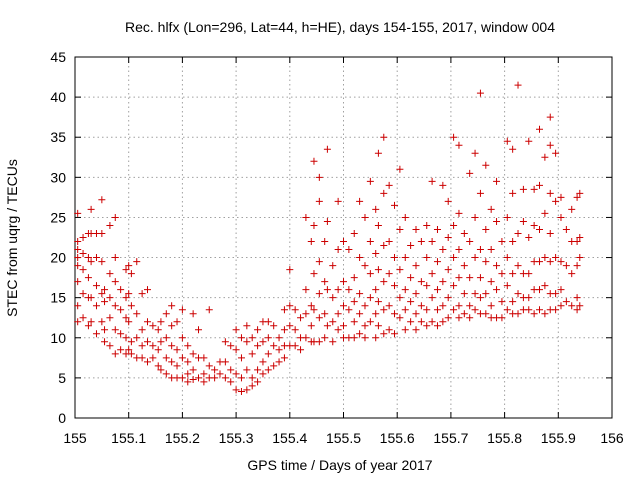 This screenshot has height=480, width=640. I want to click on x-tick-label: 155.3, so click(236, 438).